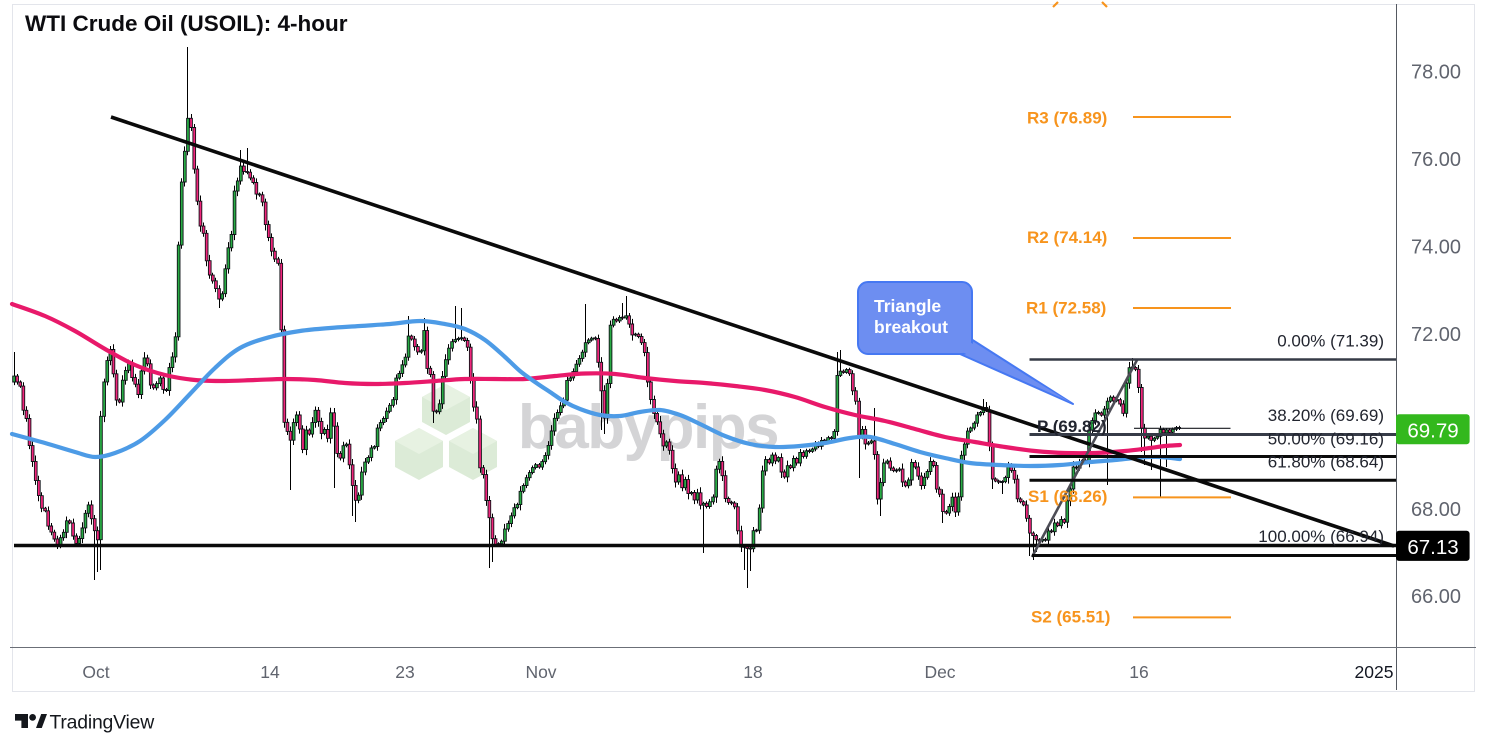 The width and height of the screenshot is (1491, 749). Describe the element at coordinates (404, 672) in the screenshot. I see `svg-text: 23` at that location.